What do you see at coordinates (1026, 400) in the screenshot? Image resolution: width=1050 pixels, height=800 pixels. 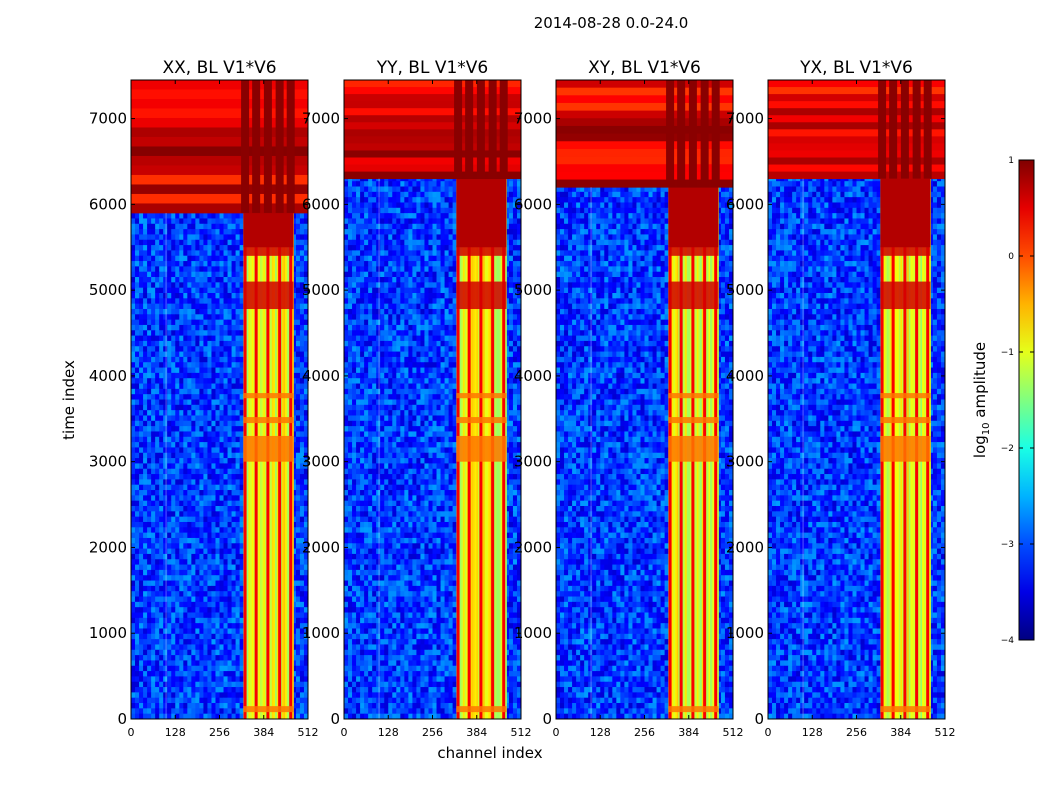 I see `colorbar-gradient` at bounding box center [1026, 400].